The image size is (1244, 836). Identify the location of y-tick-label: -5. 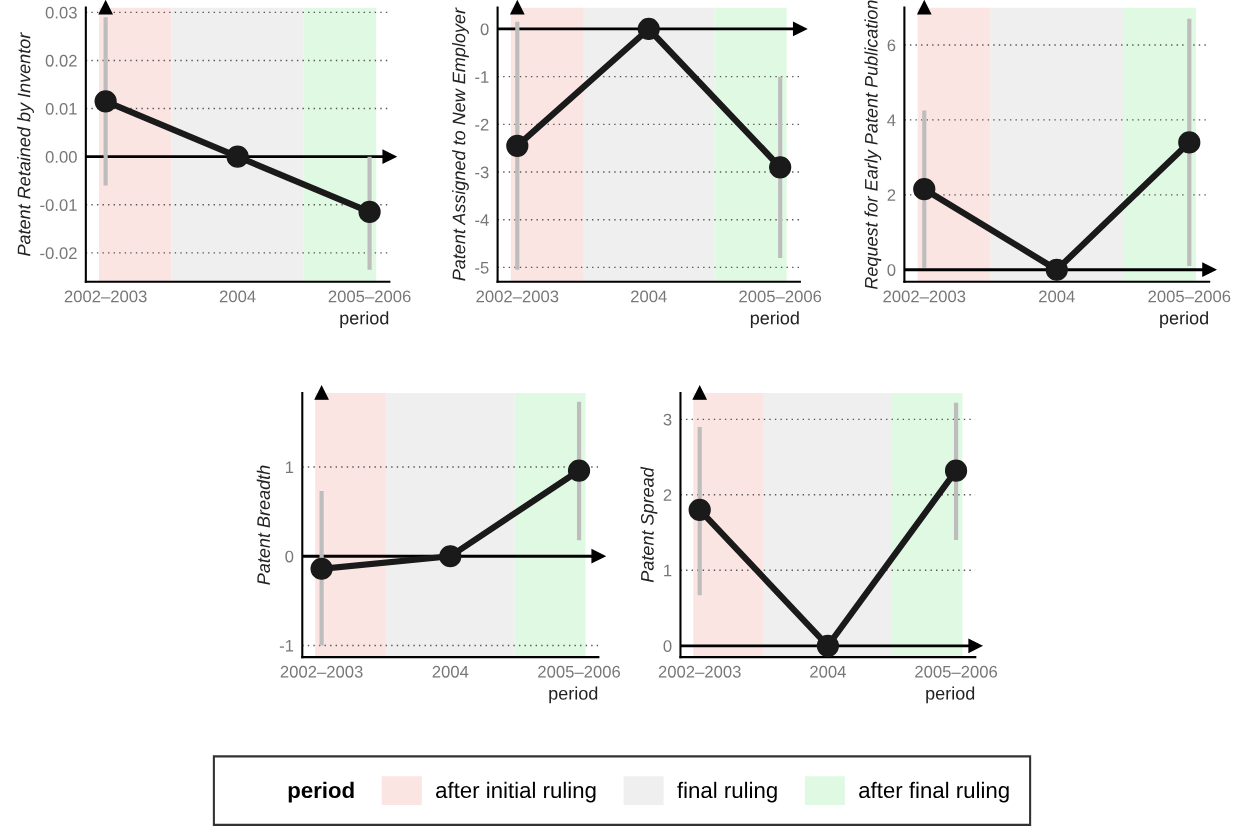
(482, 268).